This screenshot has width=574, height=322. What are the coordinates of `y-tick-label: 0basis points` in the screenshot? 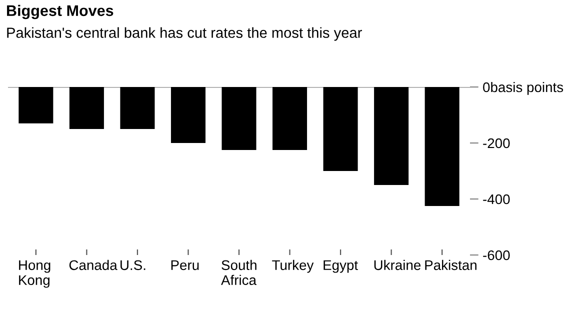 It's located at (523, 88).